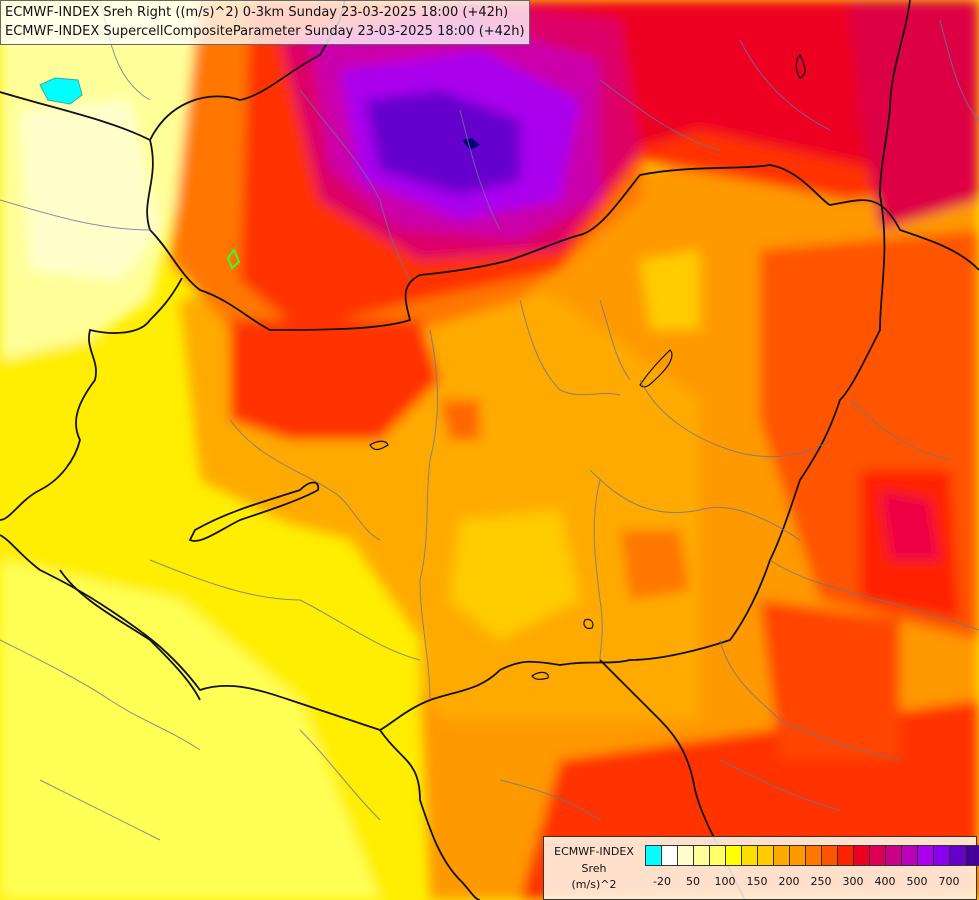 The width and height of the screenshot is (979, 900). Describe the element at coordinates (594, 884) in the screenshot. I see `legend-title-unit: (m/s)^2` at that location.